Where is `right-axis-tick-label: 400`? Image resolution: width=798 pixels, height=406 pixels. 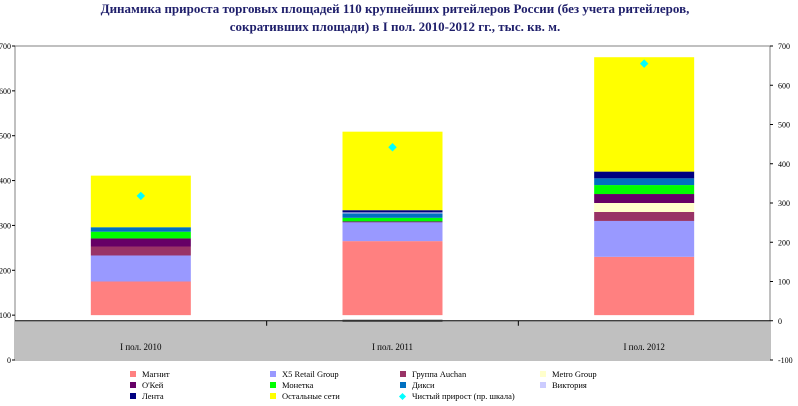
right-axis-tick-label: 400 is located at coordinates (784, 164).